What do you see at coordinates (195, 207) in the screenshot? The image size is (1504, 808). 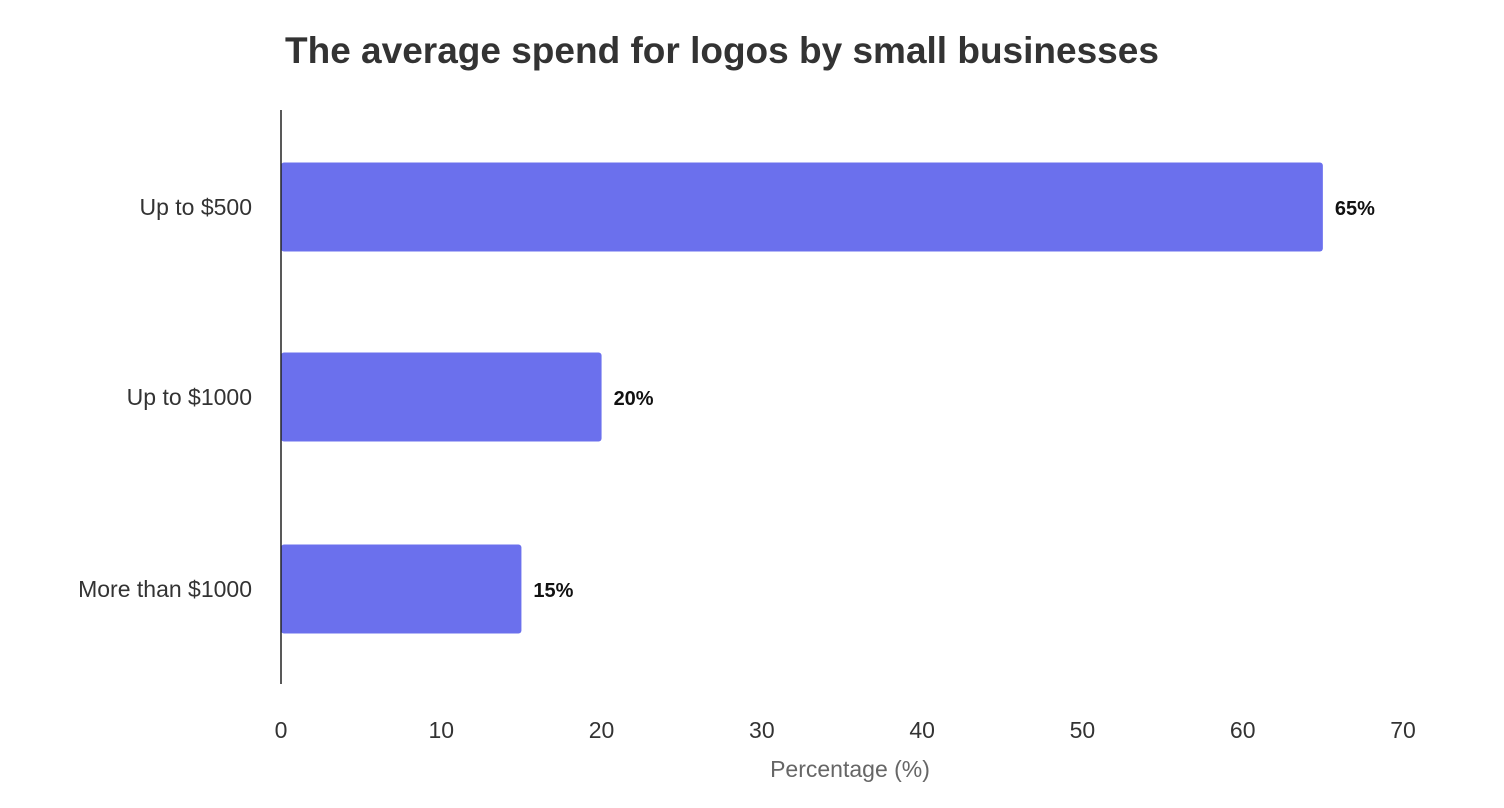 I see `category-label: Up to $500` at bounding box center [195, 207].